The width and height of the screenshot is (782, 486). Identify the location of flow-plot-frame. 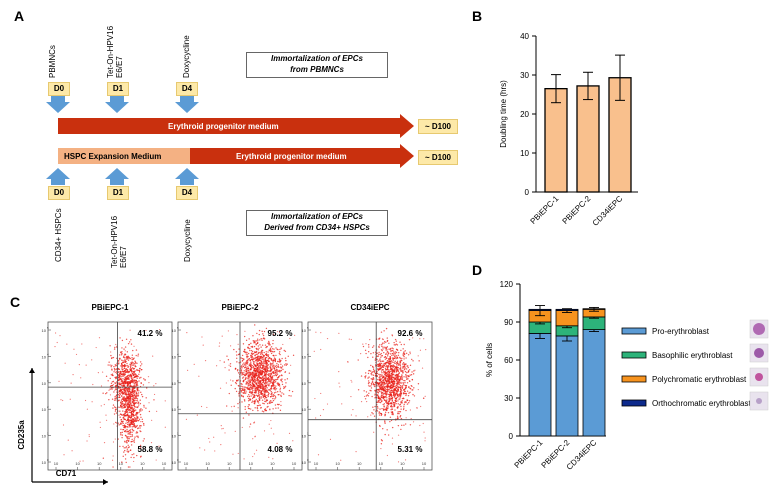
(370, 396).